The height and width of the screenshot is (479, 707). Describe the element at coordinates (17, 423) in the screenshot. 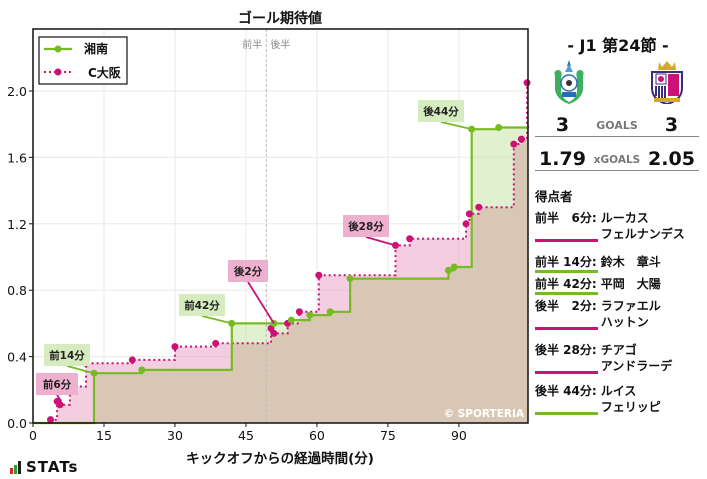

I see `y-tick-label: 0.0` at that location.